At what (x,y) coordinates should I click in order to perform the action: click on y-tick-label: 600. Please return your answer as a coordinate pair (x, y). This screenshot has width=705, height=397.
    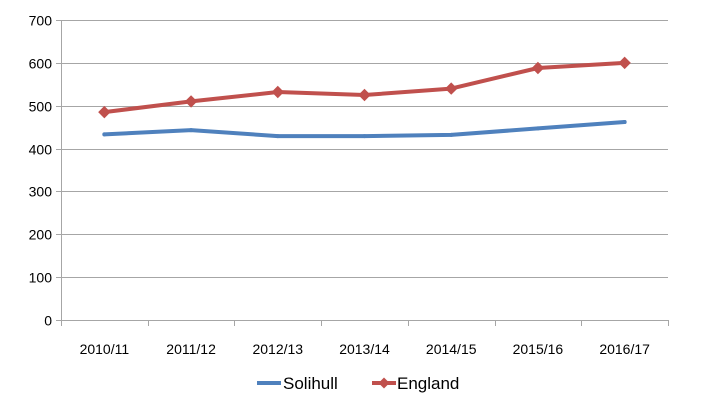
    Looking at the image, I should click on (41, 64).